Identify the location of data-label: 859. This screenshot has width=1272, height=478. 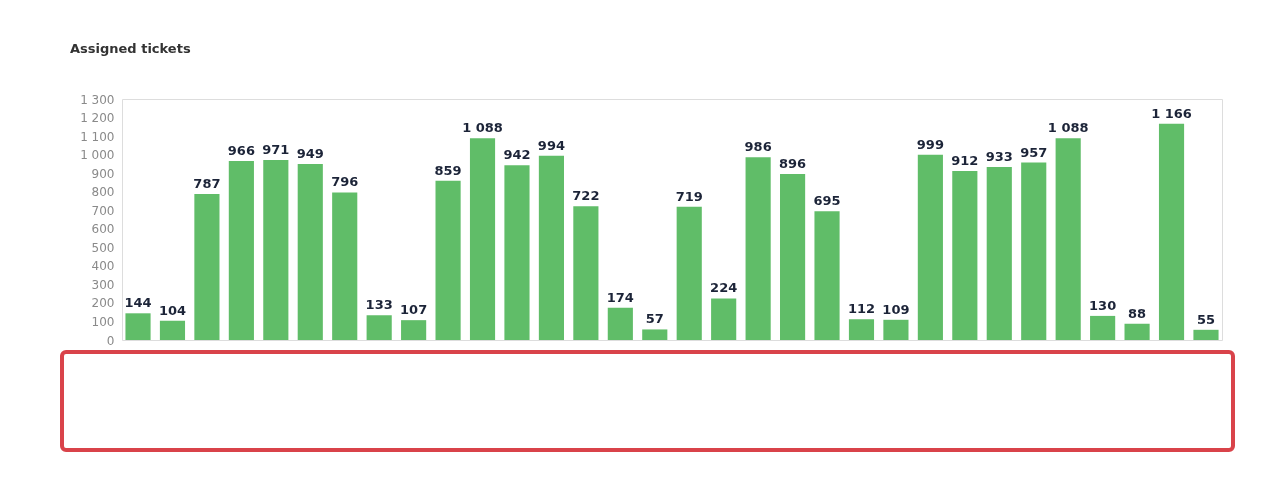
(448, 170).